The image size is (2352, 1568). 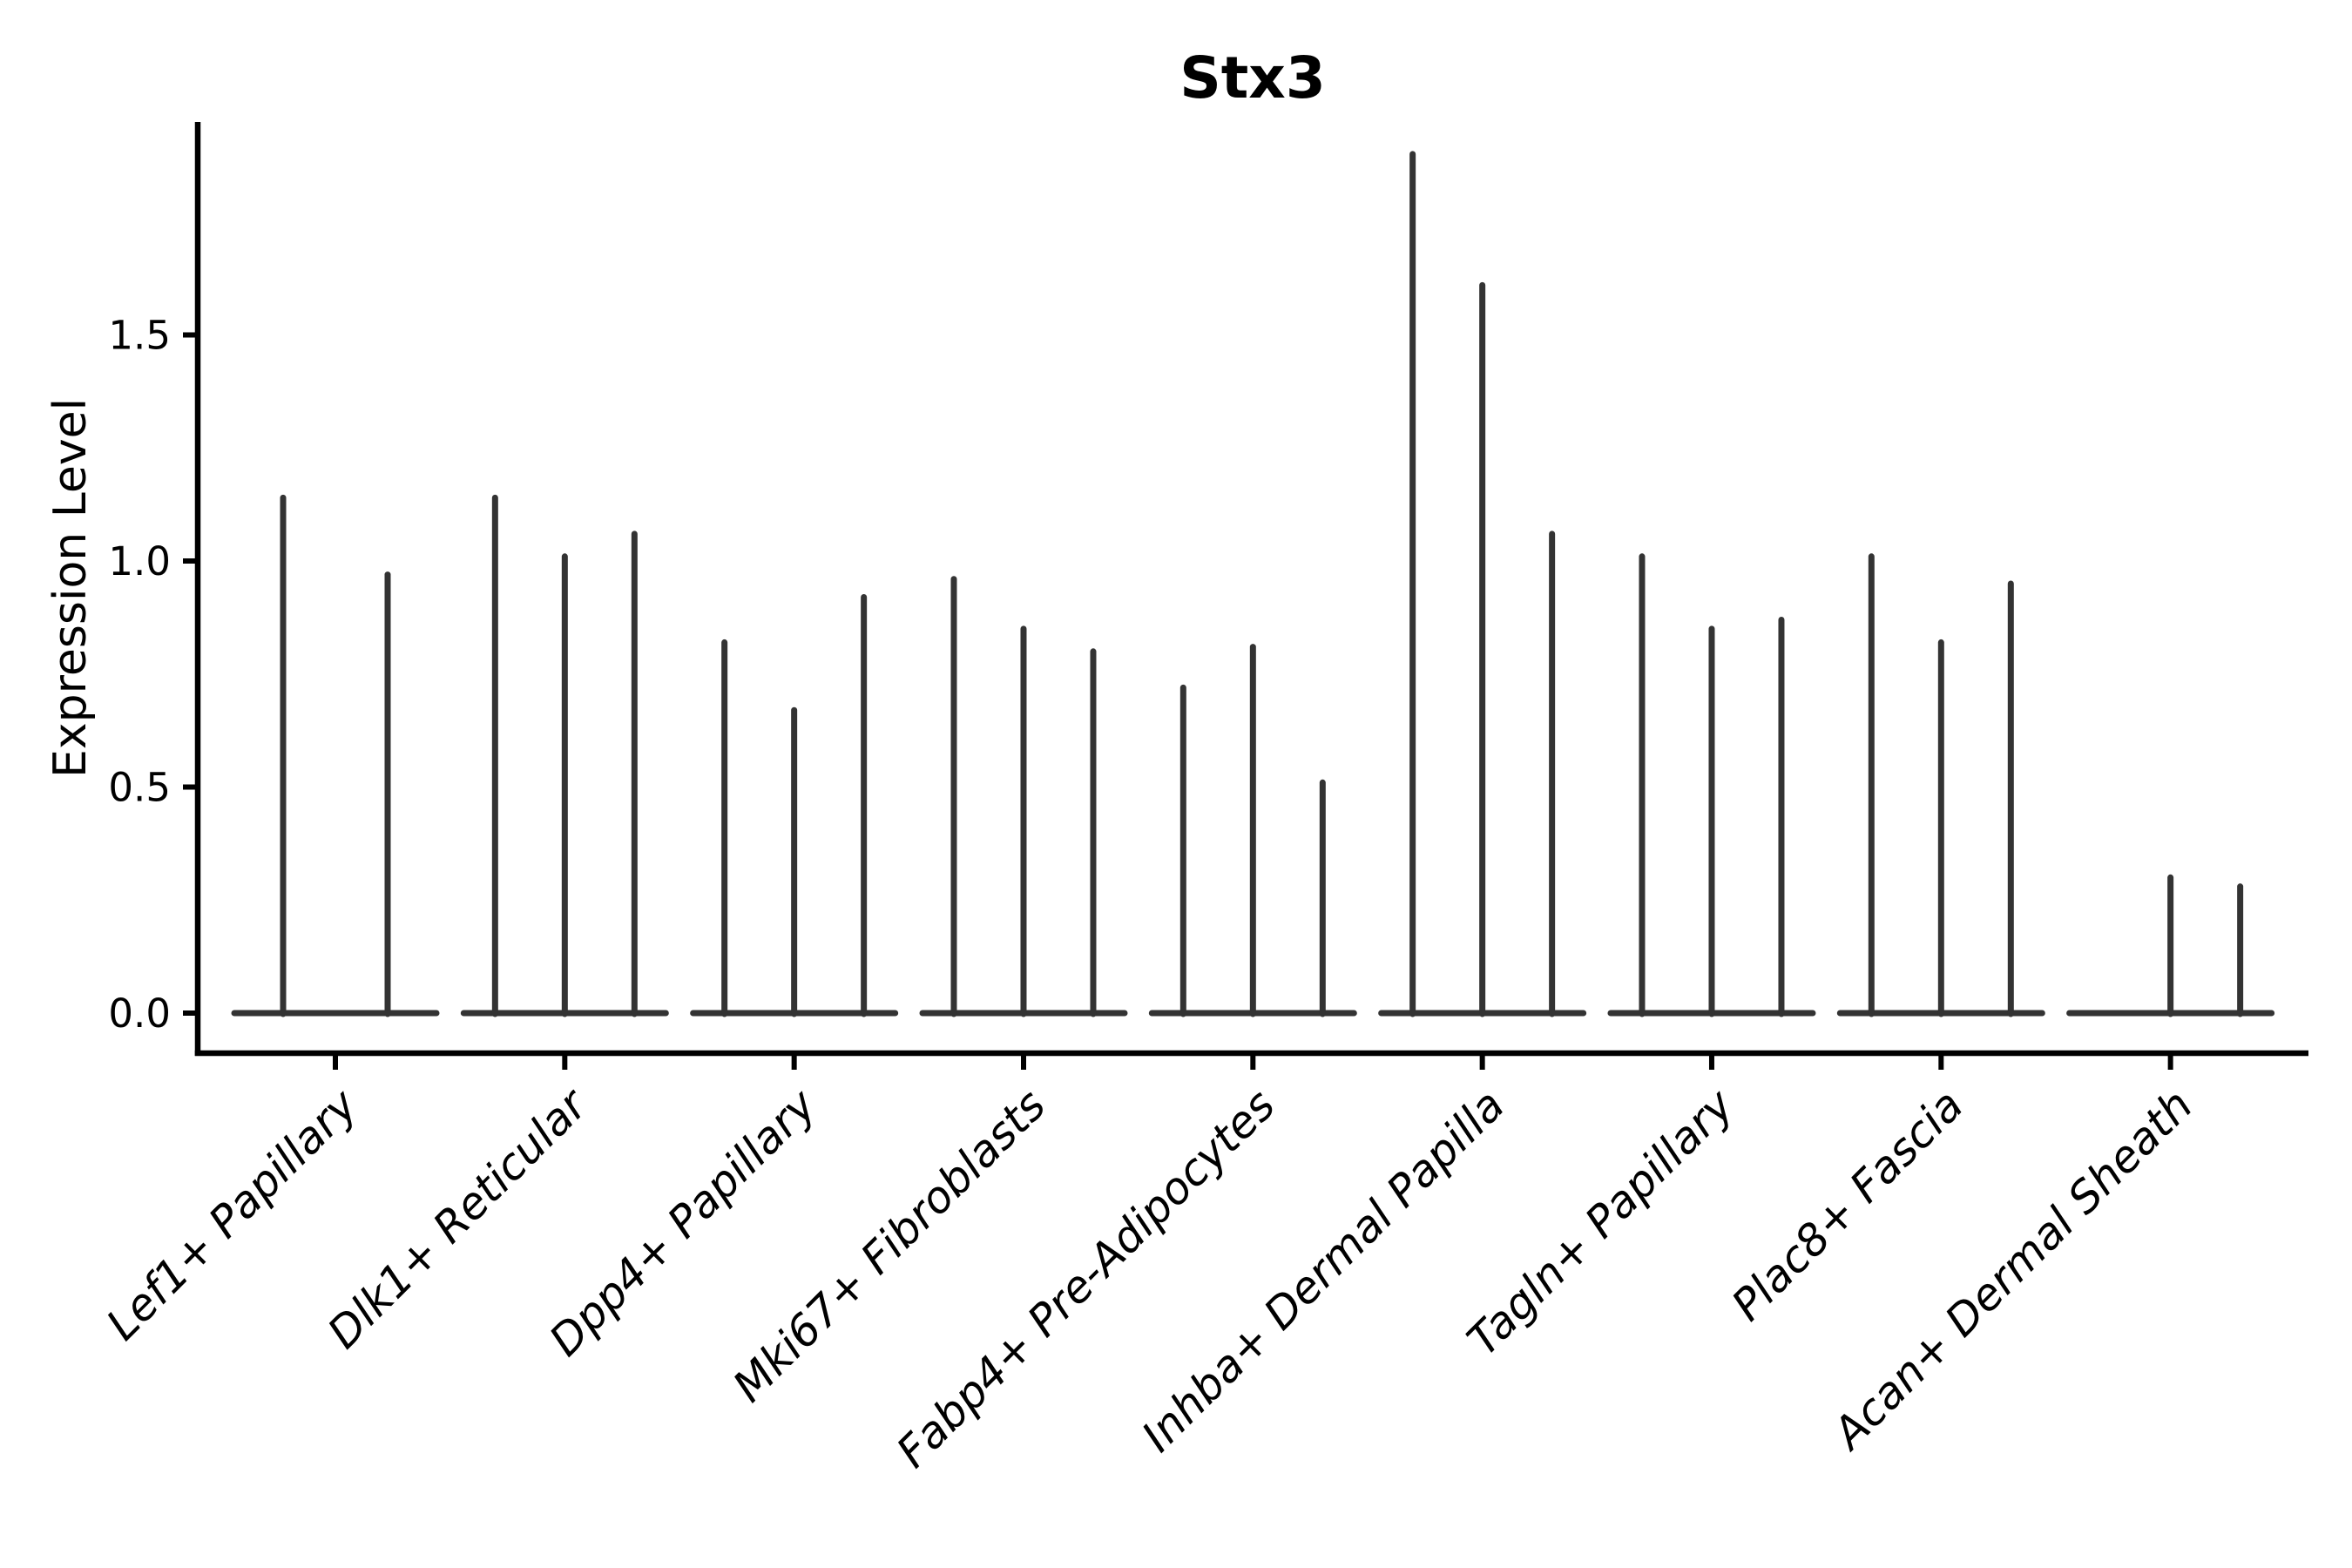 I want to click on y-tick-label: 1.0, so click(x=139, y=561).